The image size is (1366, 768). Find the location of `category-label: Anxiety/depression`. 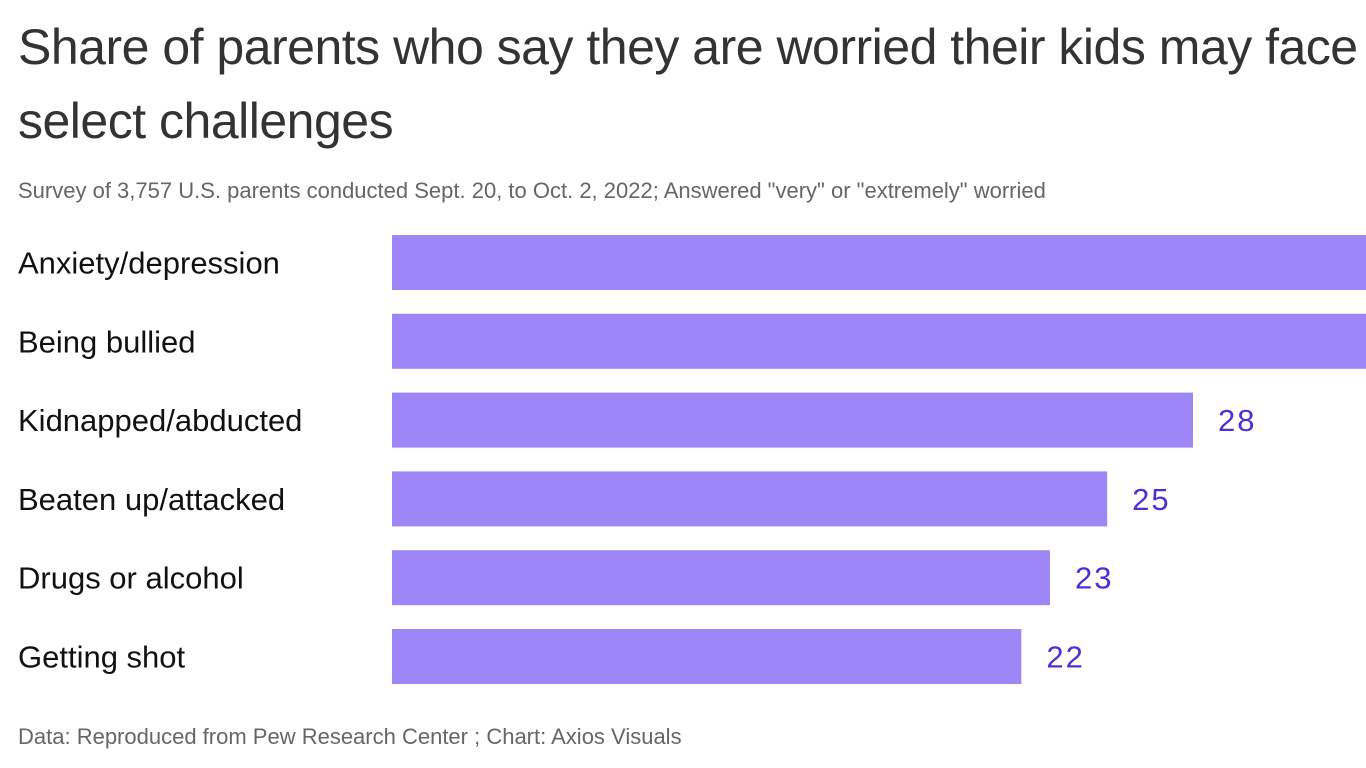

category-label: Anxiety/depression is located at coordinates (149, 263).